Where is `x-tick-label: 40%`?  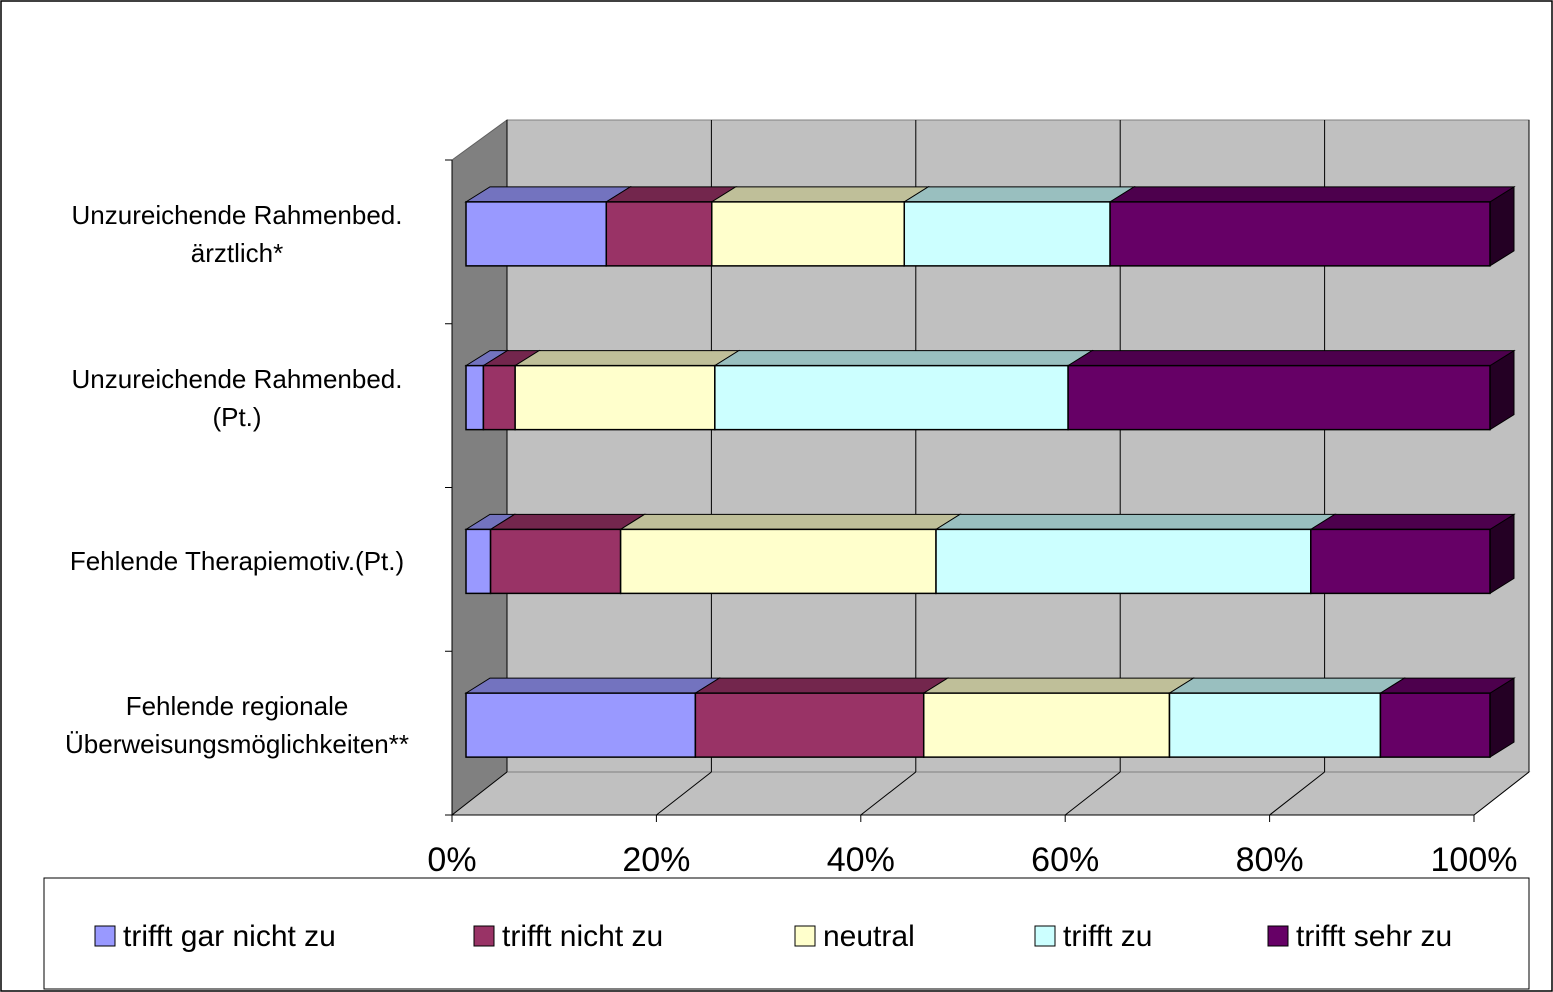 x-tick-label: 40% is located at coordinates (861, 860).